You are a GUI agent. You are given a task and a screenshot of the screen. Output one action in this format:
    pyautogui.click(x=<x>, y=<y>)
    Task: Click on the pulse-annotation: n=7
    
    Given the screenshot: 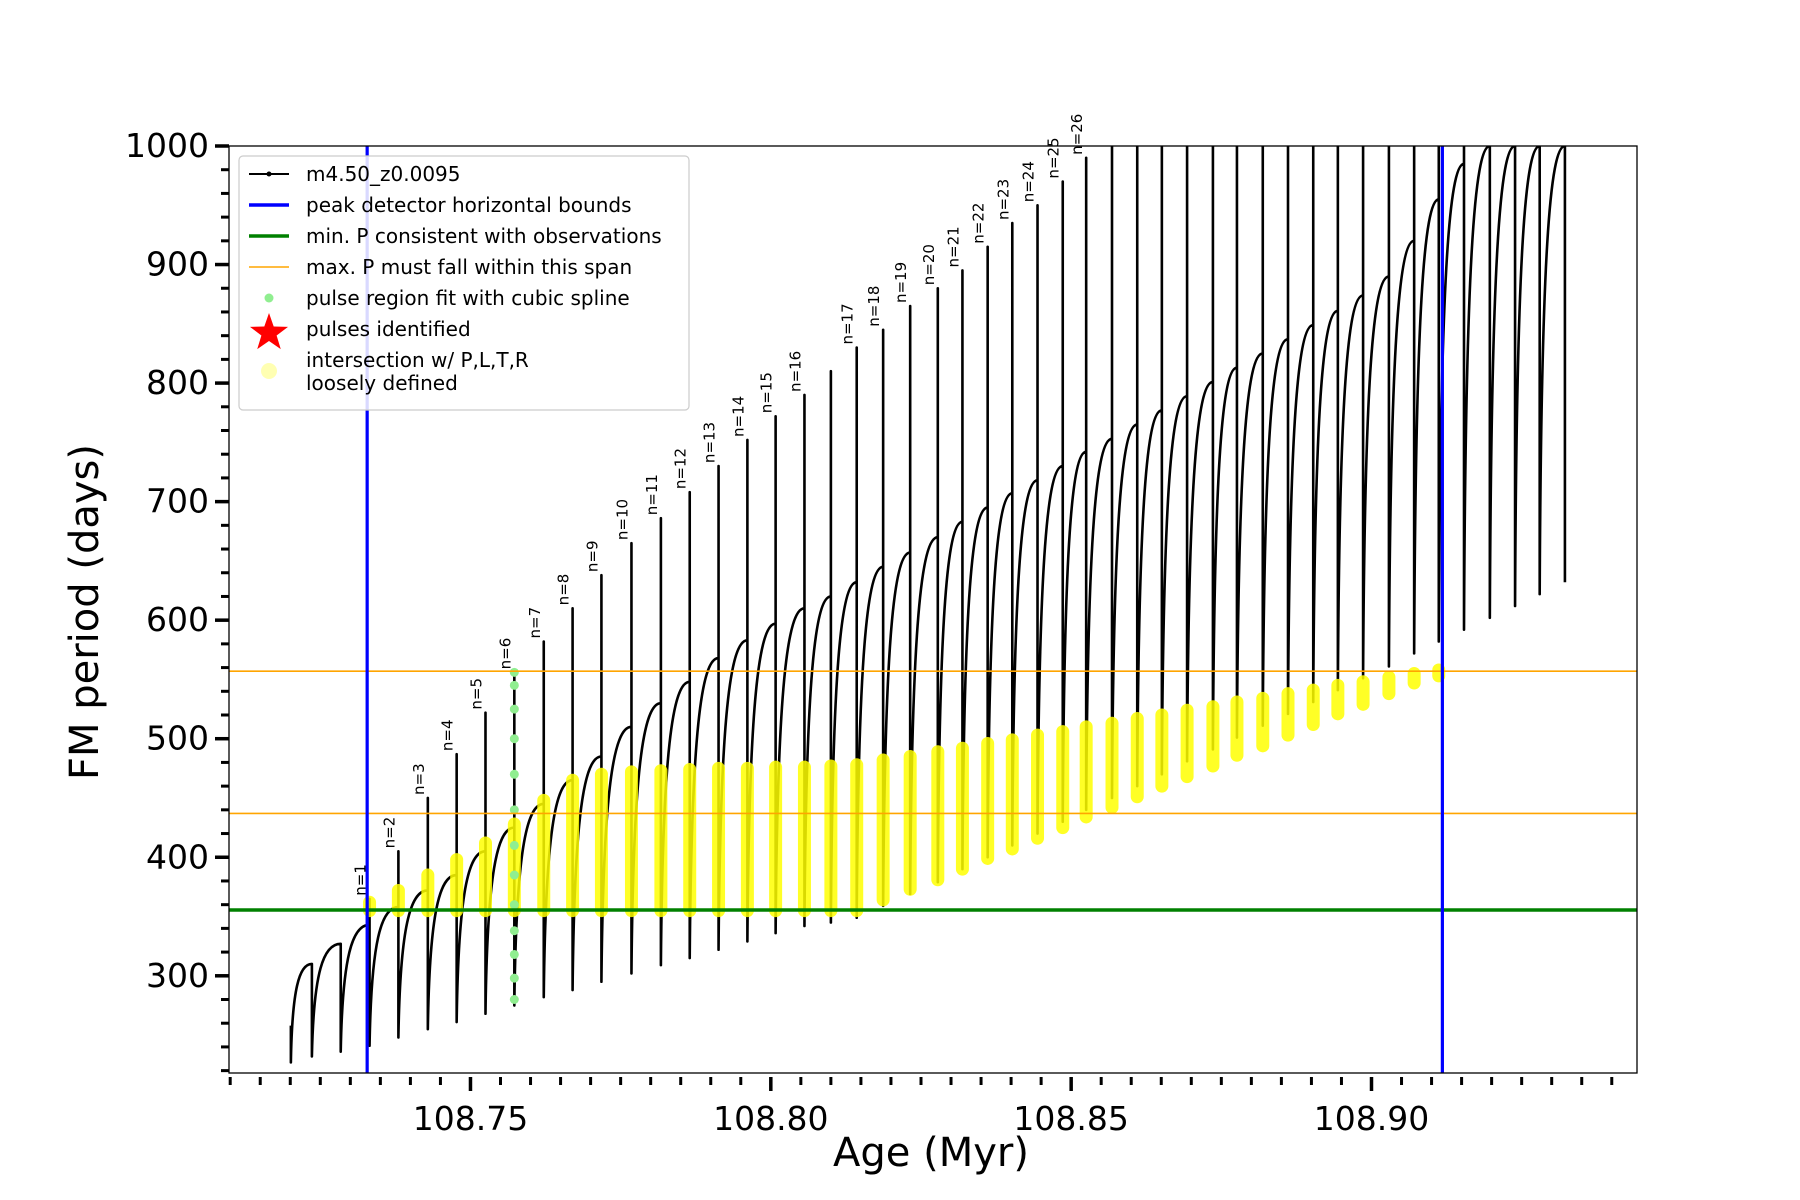 What is the action you would take?
    pyautogui.click(x=535, y=623)
    